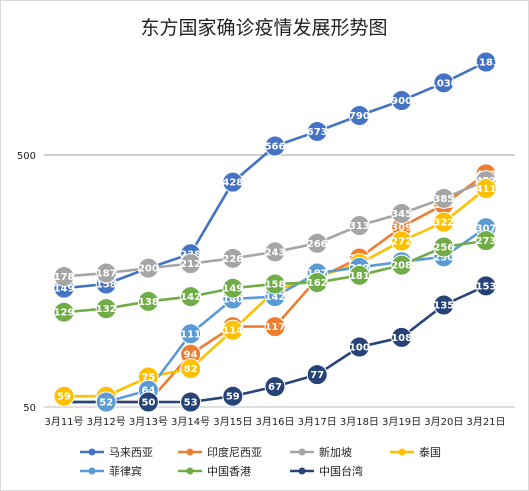 Image resolution: width=529 pixels, height=491 pixels. What do you see at coordinates (486, 241) in the screenshot?
I see `data-label: 273` at bounding box center [486, 241].